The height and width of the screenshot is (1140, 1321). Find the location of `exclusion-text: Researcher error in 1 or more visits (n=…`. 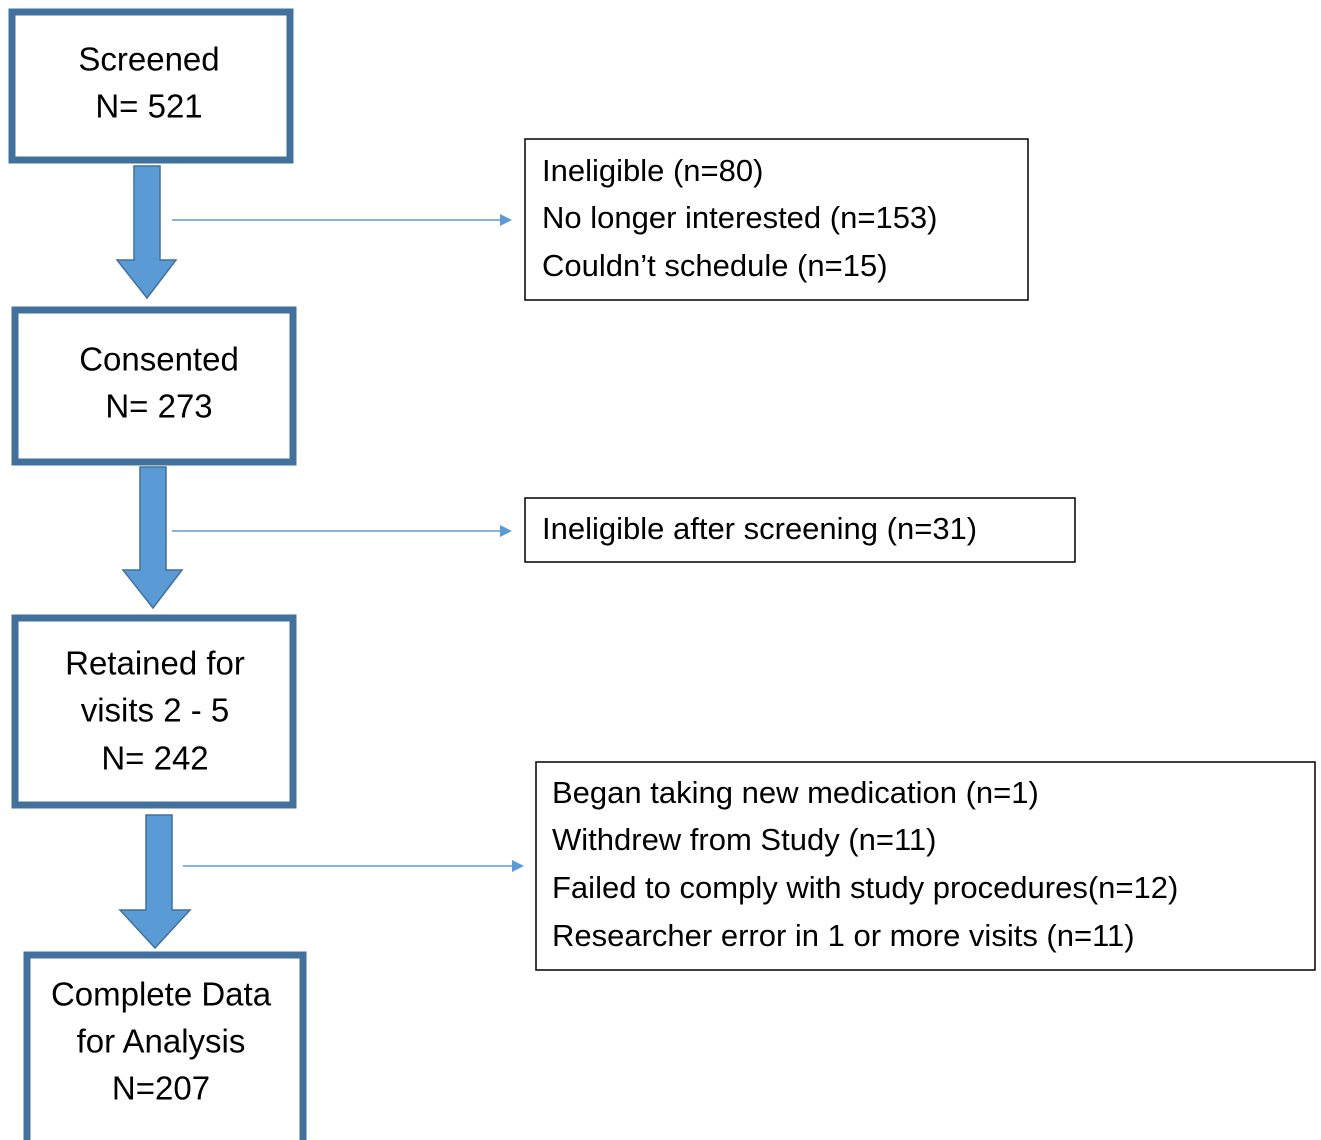

exclusion-text: Researcher error in 1 or more visits (n=… is located at coordinates (843, 935).